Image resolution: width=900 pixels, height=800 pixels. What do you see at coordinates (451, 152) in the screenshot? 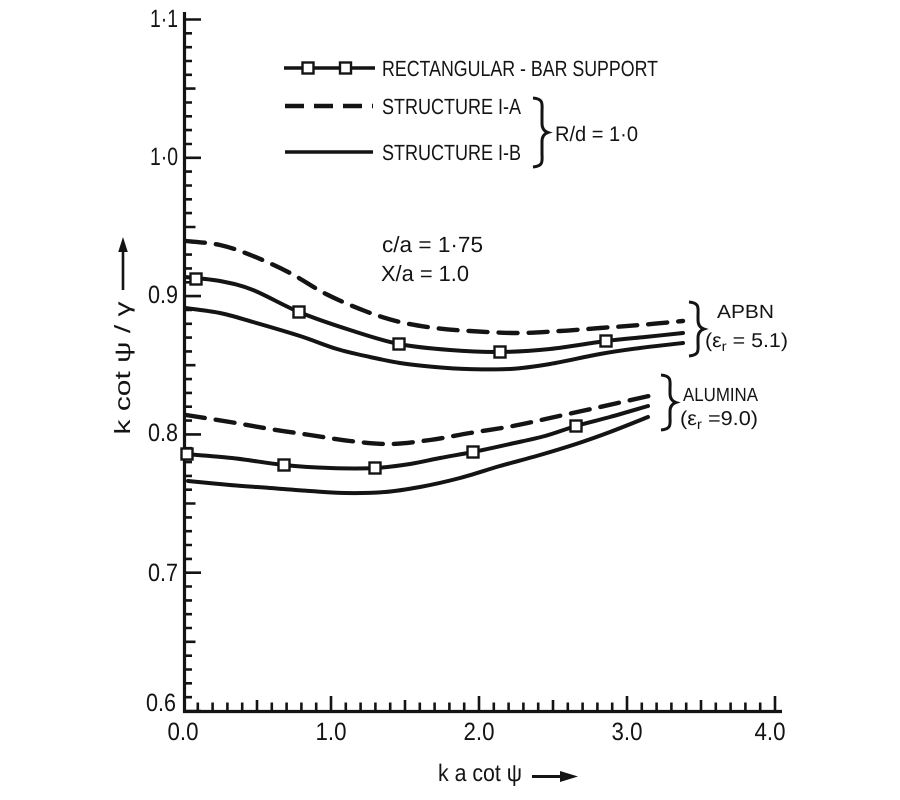
I see `svg-text: STRUCTURE I-B` at bounding box center [451, 152].